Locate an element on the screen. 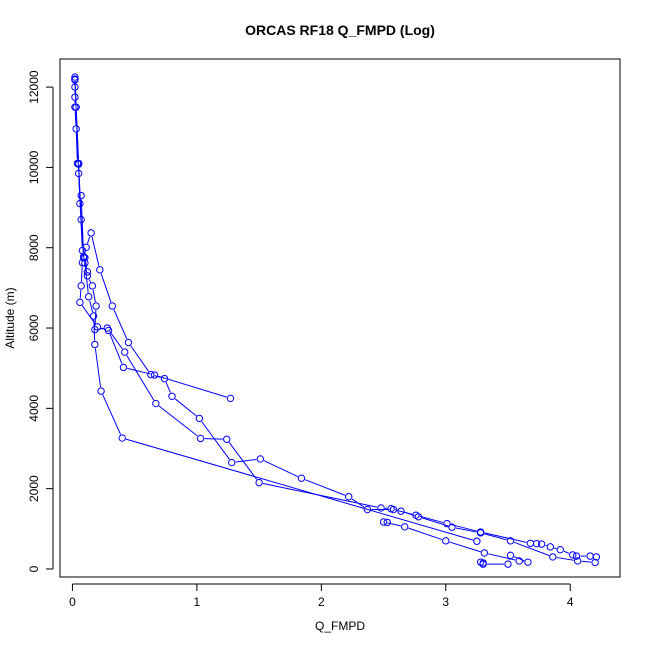  x-tick-label: 0 is located at coordinates (72, 602).